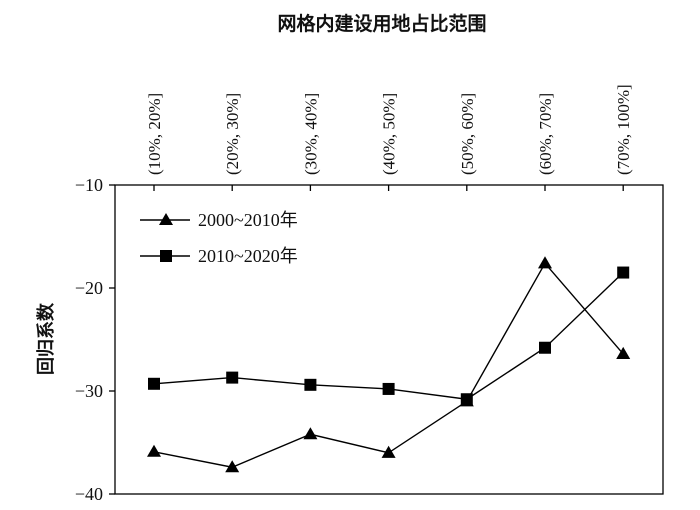  Describe the element at coordinates (389, 134) in the screenshot. I see `category-label-4: (40%, 50%]` at that location.